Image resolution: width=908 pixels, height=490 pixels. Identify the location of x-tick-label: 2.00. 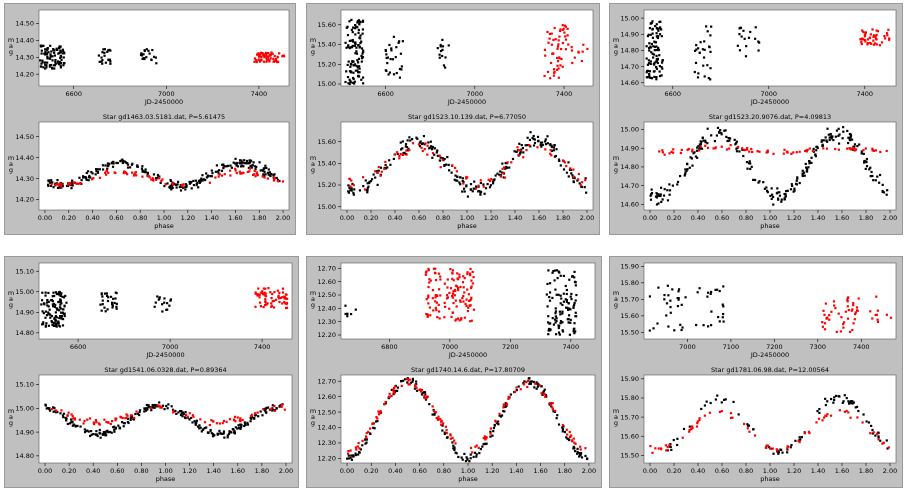
(286, 471).